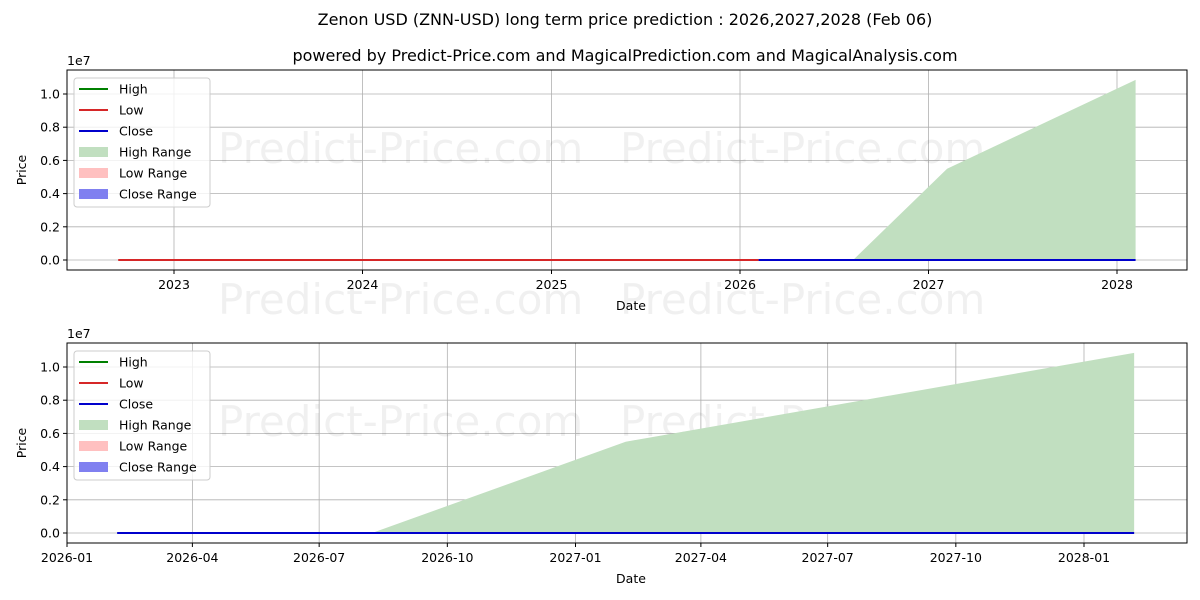  I want to click on svg-text: 2027, so click(929, 284).